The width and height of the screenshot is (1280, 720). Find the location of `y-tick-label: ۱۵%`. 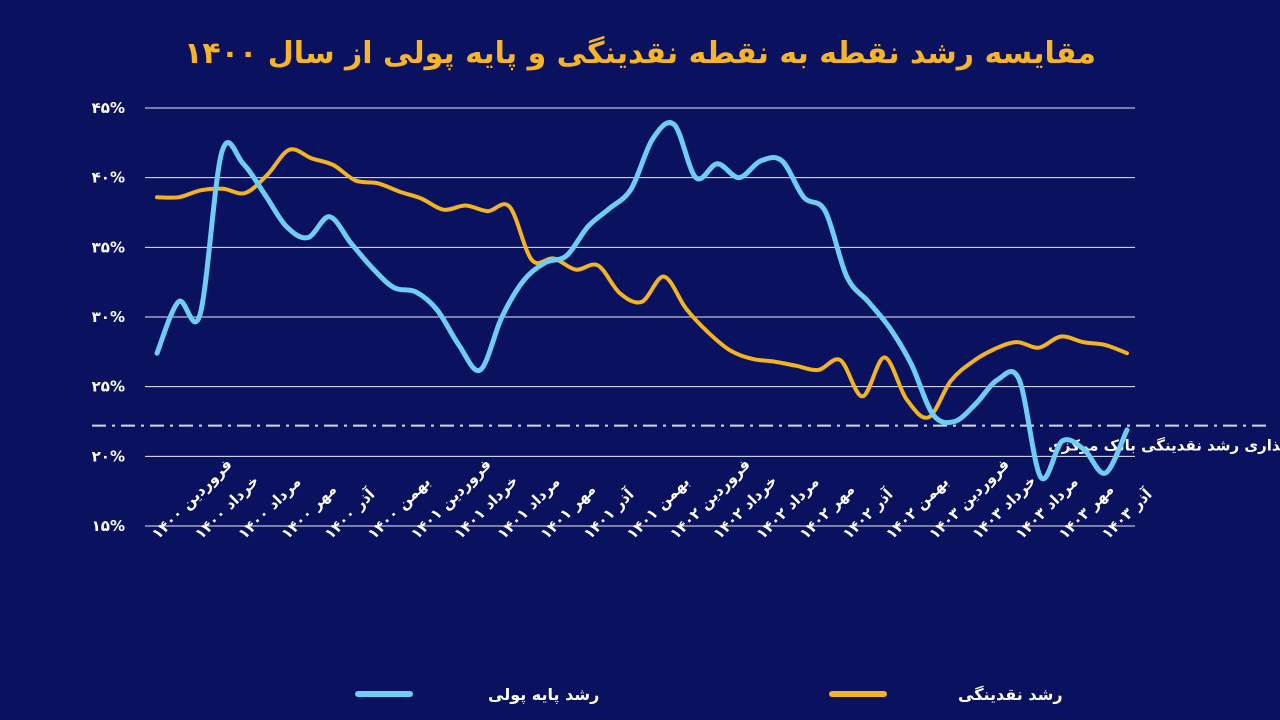

y-tick-label: ۱۵% is located at coordinates (108, 526).